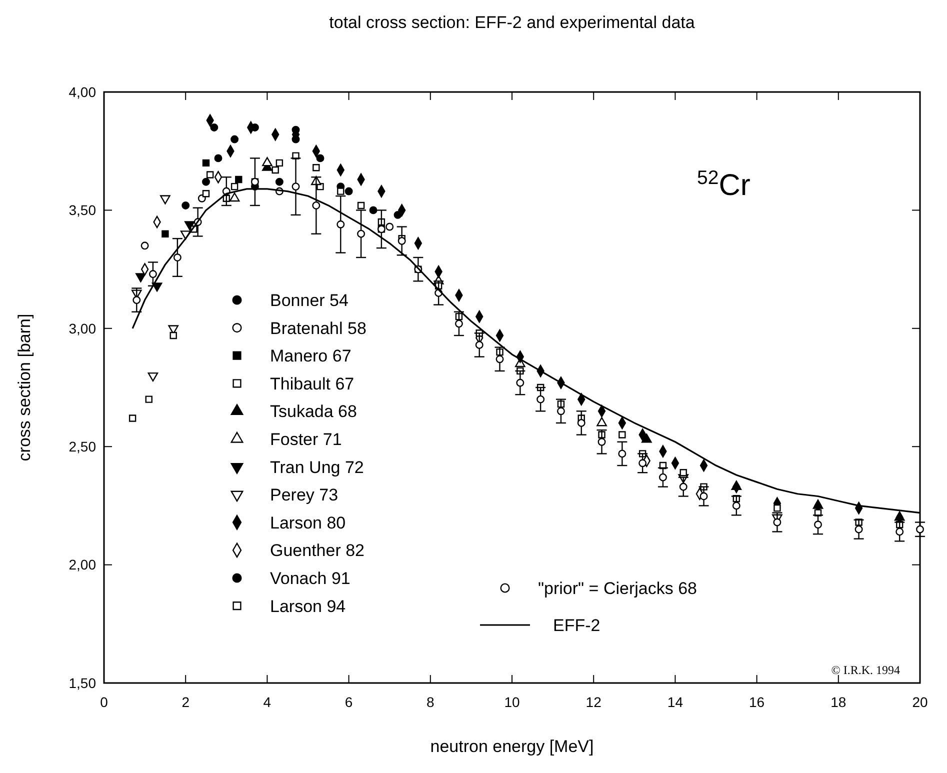 The image size is (947, 773). Describe the element at coordinates (24, 388) in the screenshot. I see `y-axis-title: cross section [barn]` at that location.